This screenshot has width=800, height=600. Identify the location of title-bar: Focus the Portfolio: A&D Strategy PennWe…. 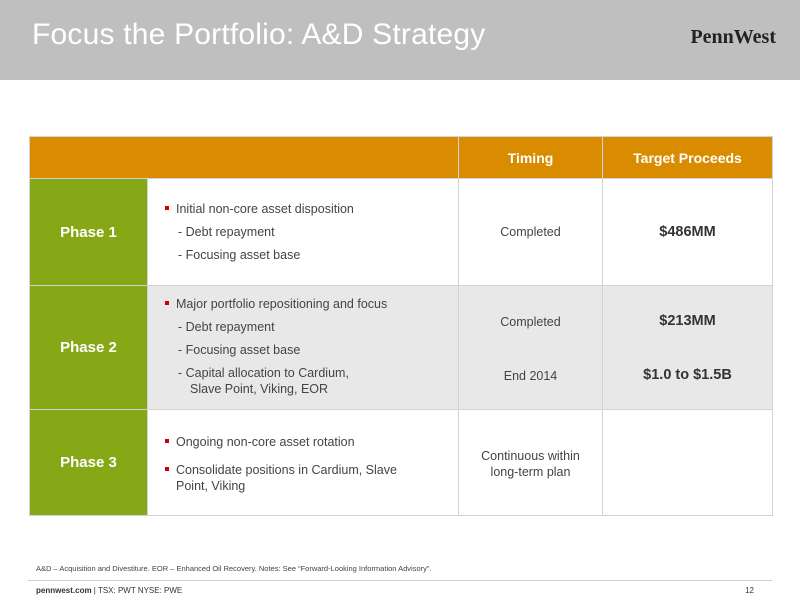
(400, 40).